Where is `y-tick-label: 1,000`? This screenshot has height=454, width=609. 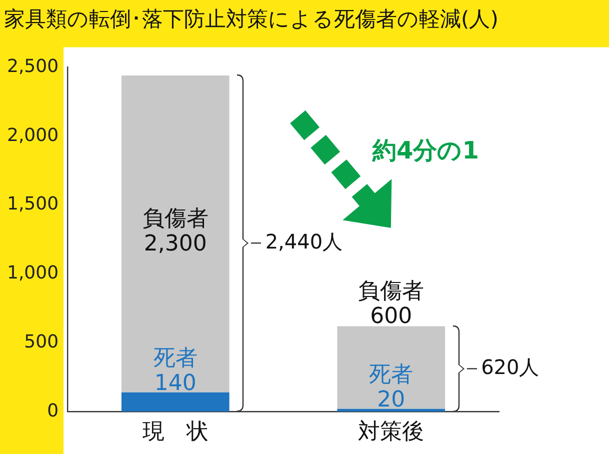 y-tick-label: 1,000 is located at coordinates (33, 273).